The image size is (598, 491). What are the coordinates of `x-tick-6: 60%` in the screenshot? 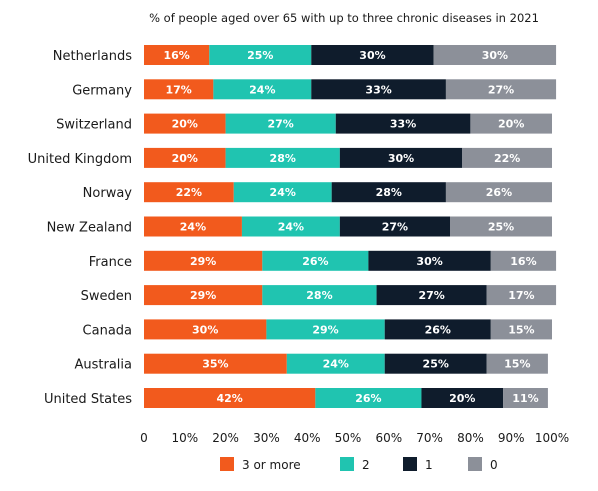 It's located at (388, 438).